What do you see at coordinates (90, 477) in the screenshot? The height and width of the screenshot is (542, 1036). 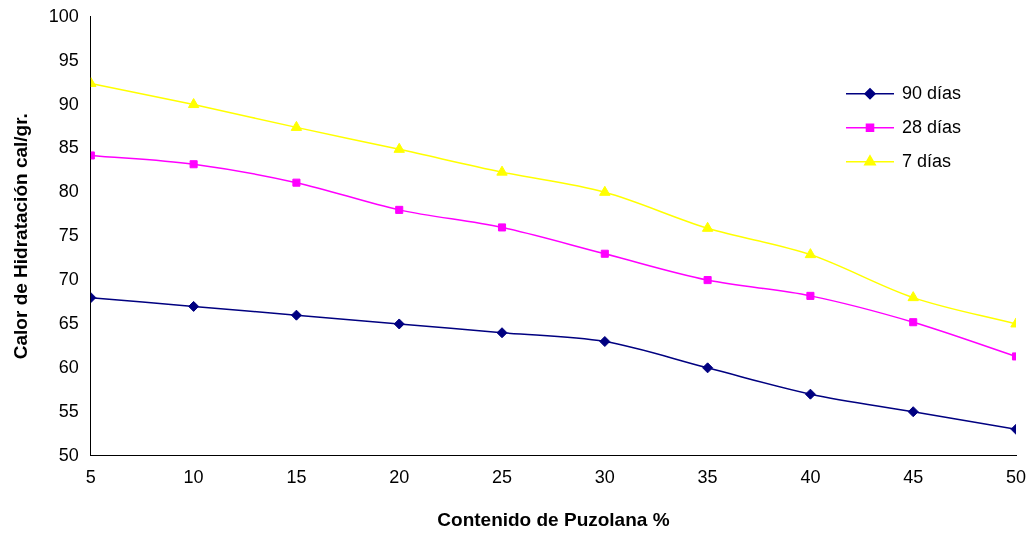 I see `x-tick-label: 5` at bounding box center [90, 477].